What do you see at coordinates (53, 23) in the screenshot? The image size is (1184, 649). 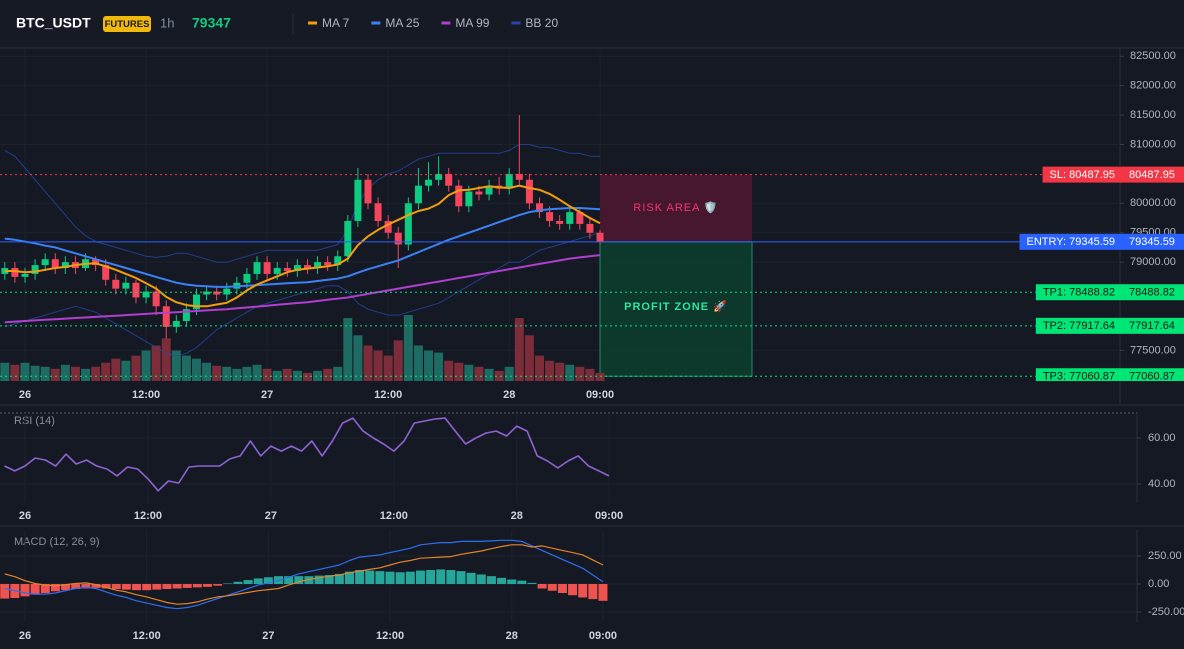 I see `symbol: BTC_USDT` at bounding box center [53, 23].